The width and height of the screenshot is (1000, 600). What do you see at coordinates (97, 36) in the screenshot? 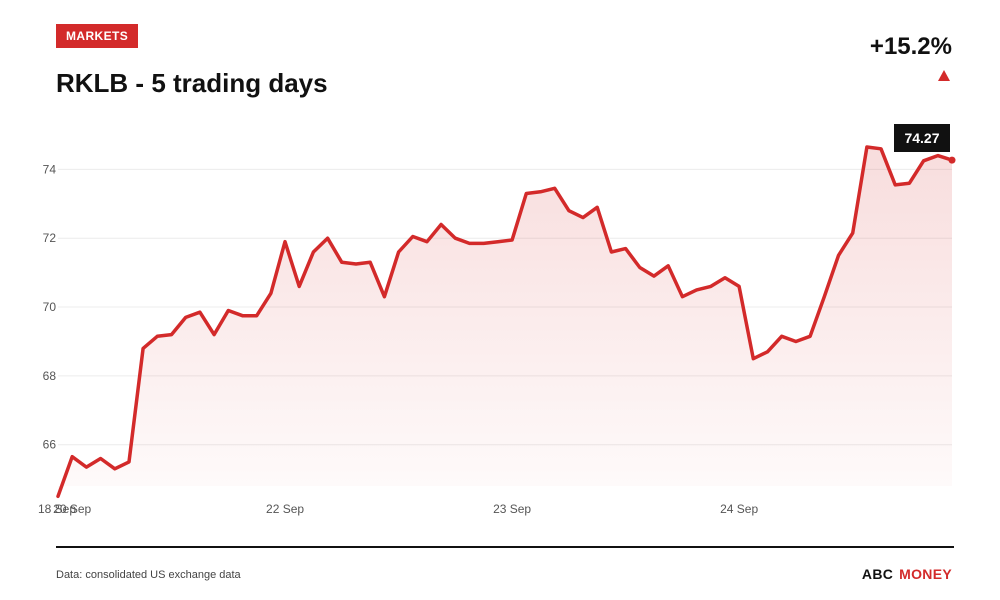
I see `section-badge: MARKETS` at bounding box center [97, 36].